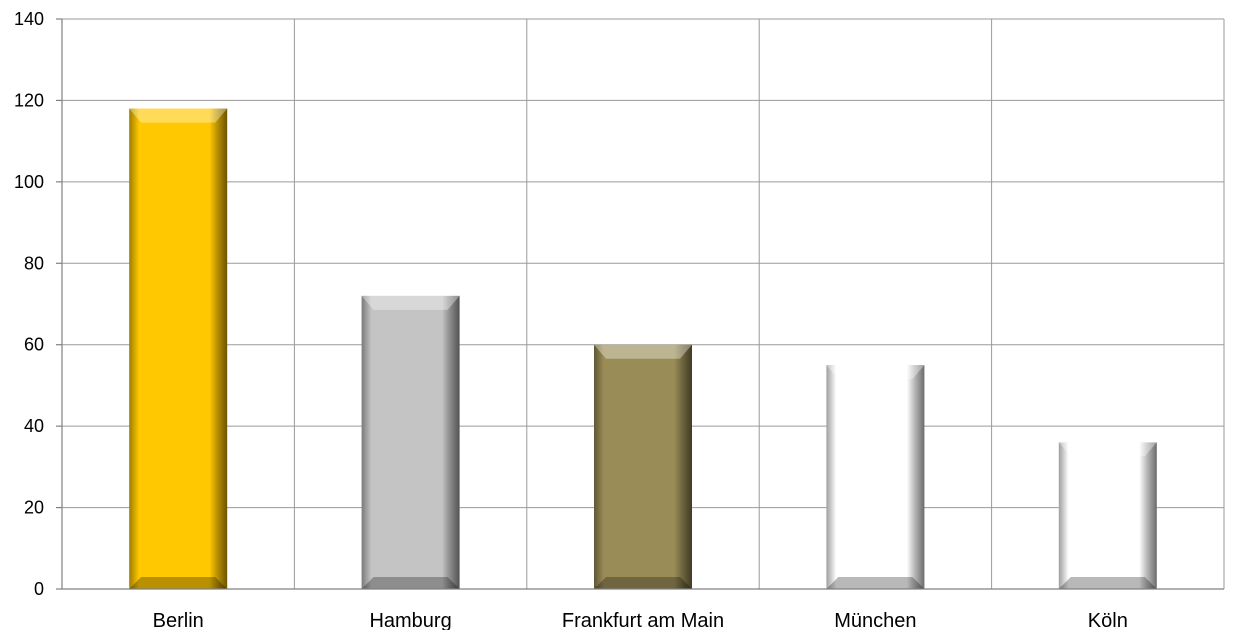  I want to click on y-tick-label: 0, so click(39, 589).